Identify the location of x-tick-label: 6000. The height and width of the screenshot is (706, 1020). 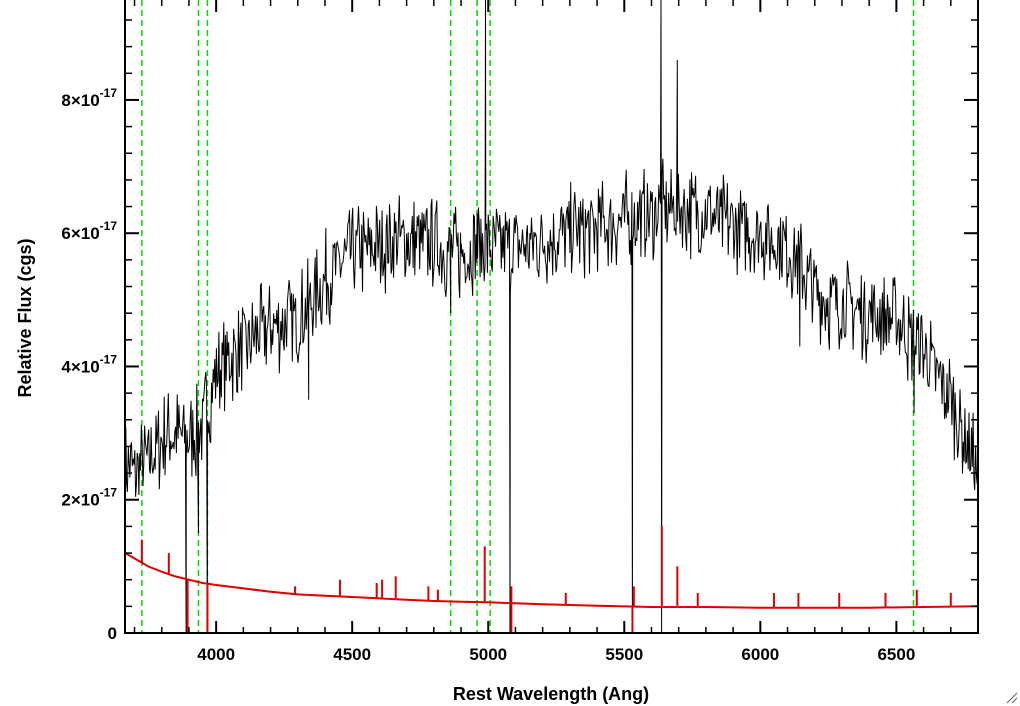
(760, 654).